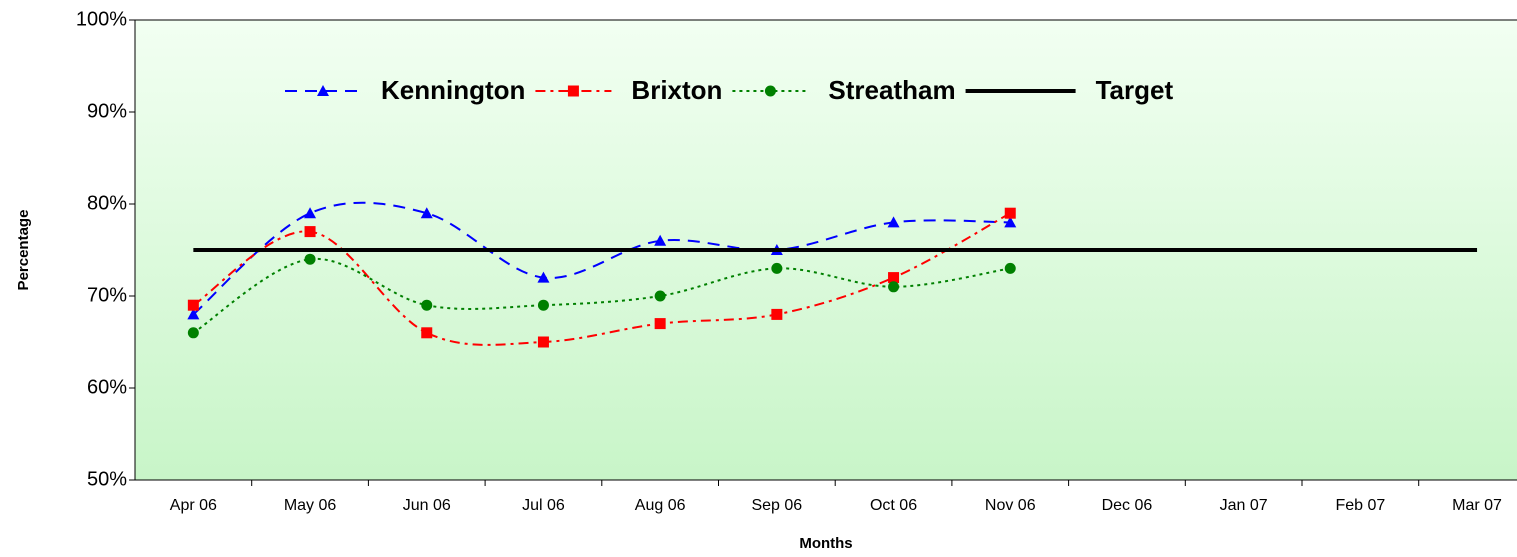  Describe the element at coordinates (825, 543) in the screenshot. I see `x-axis-label: Months` at that location.